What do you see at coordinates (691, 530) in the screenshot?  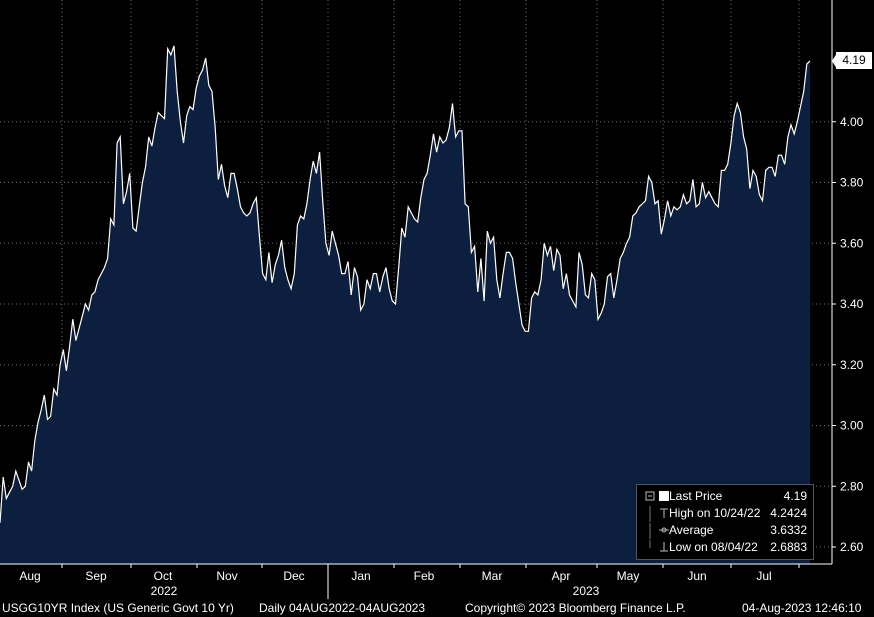 I see `legend-average-label: Average` at bounding box center [691, 530].